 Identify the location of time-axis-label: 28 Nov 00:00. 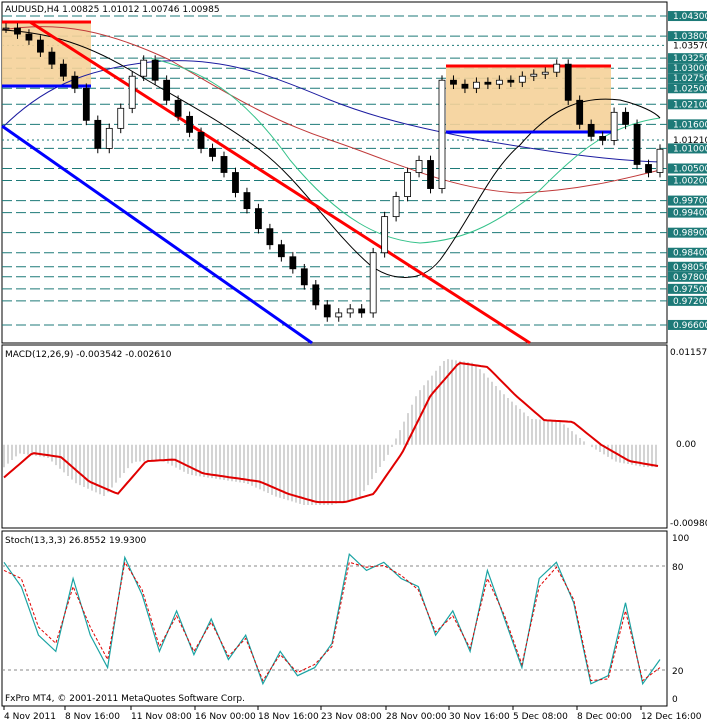
(416, 717).